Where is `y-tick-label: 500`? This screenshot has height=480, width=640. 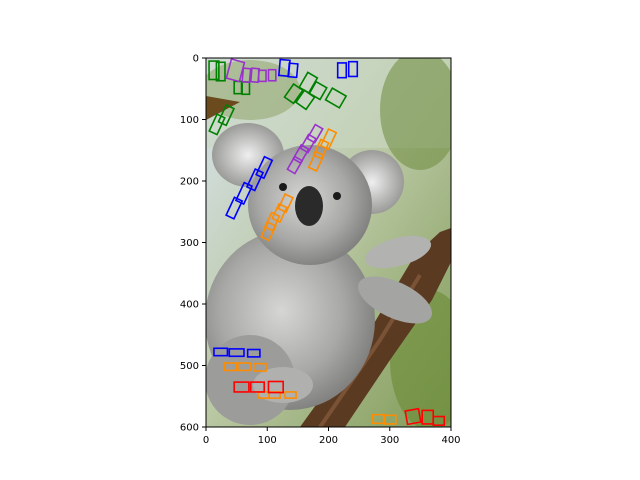
y-tick-label: 500 is located at coordinates (189, 366).